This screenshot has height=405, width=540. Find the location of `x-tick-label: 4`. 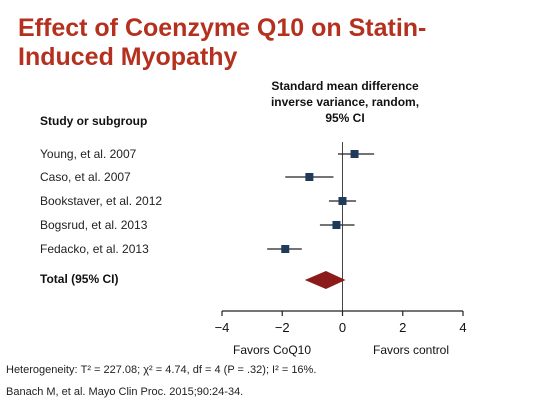

x-tick-label: 4 is located at coordinates (462, 327).